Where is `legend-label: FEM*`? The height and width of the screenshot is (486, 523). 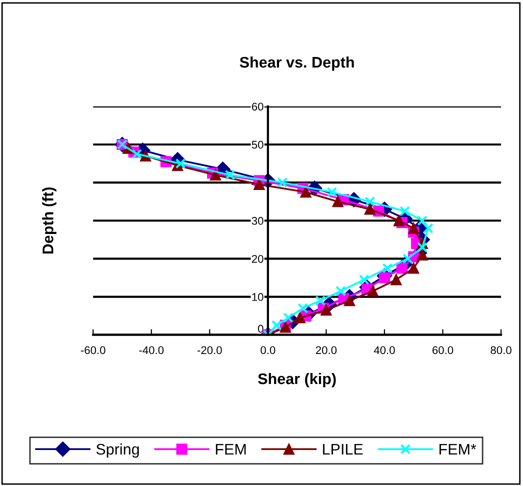
legend-label: FEM* is located at coordinates (458, 449).